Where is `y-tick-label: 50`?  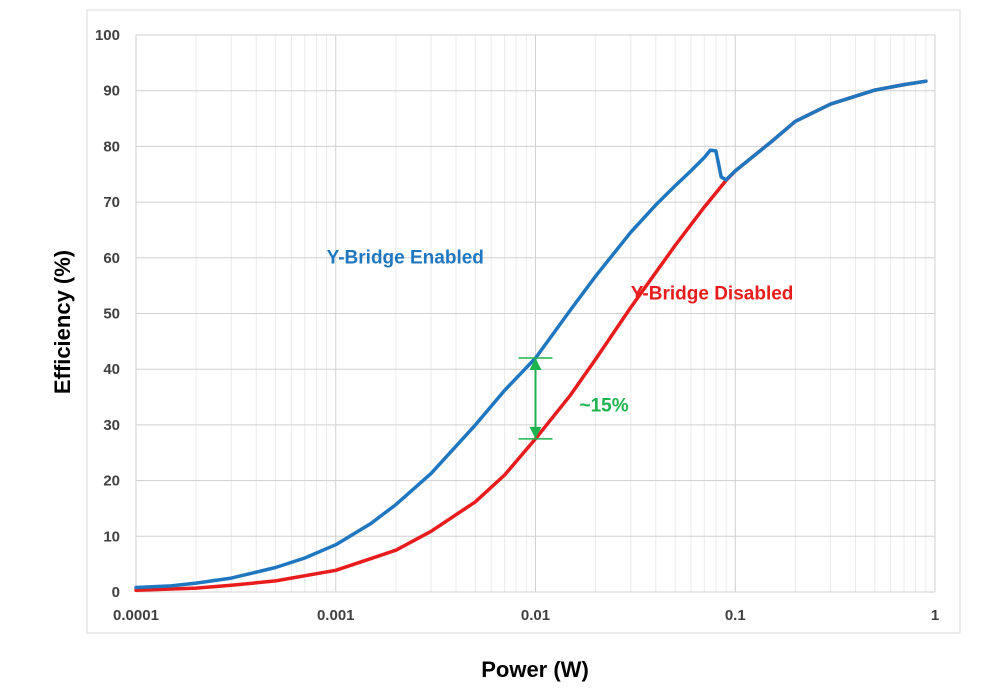
y-tick-label: 50 is located at coordinates (111, 314).